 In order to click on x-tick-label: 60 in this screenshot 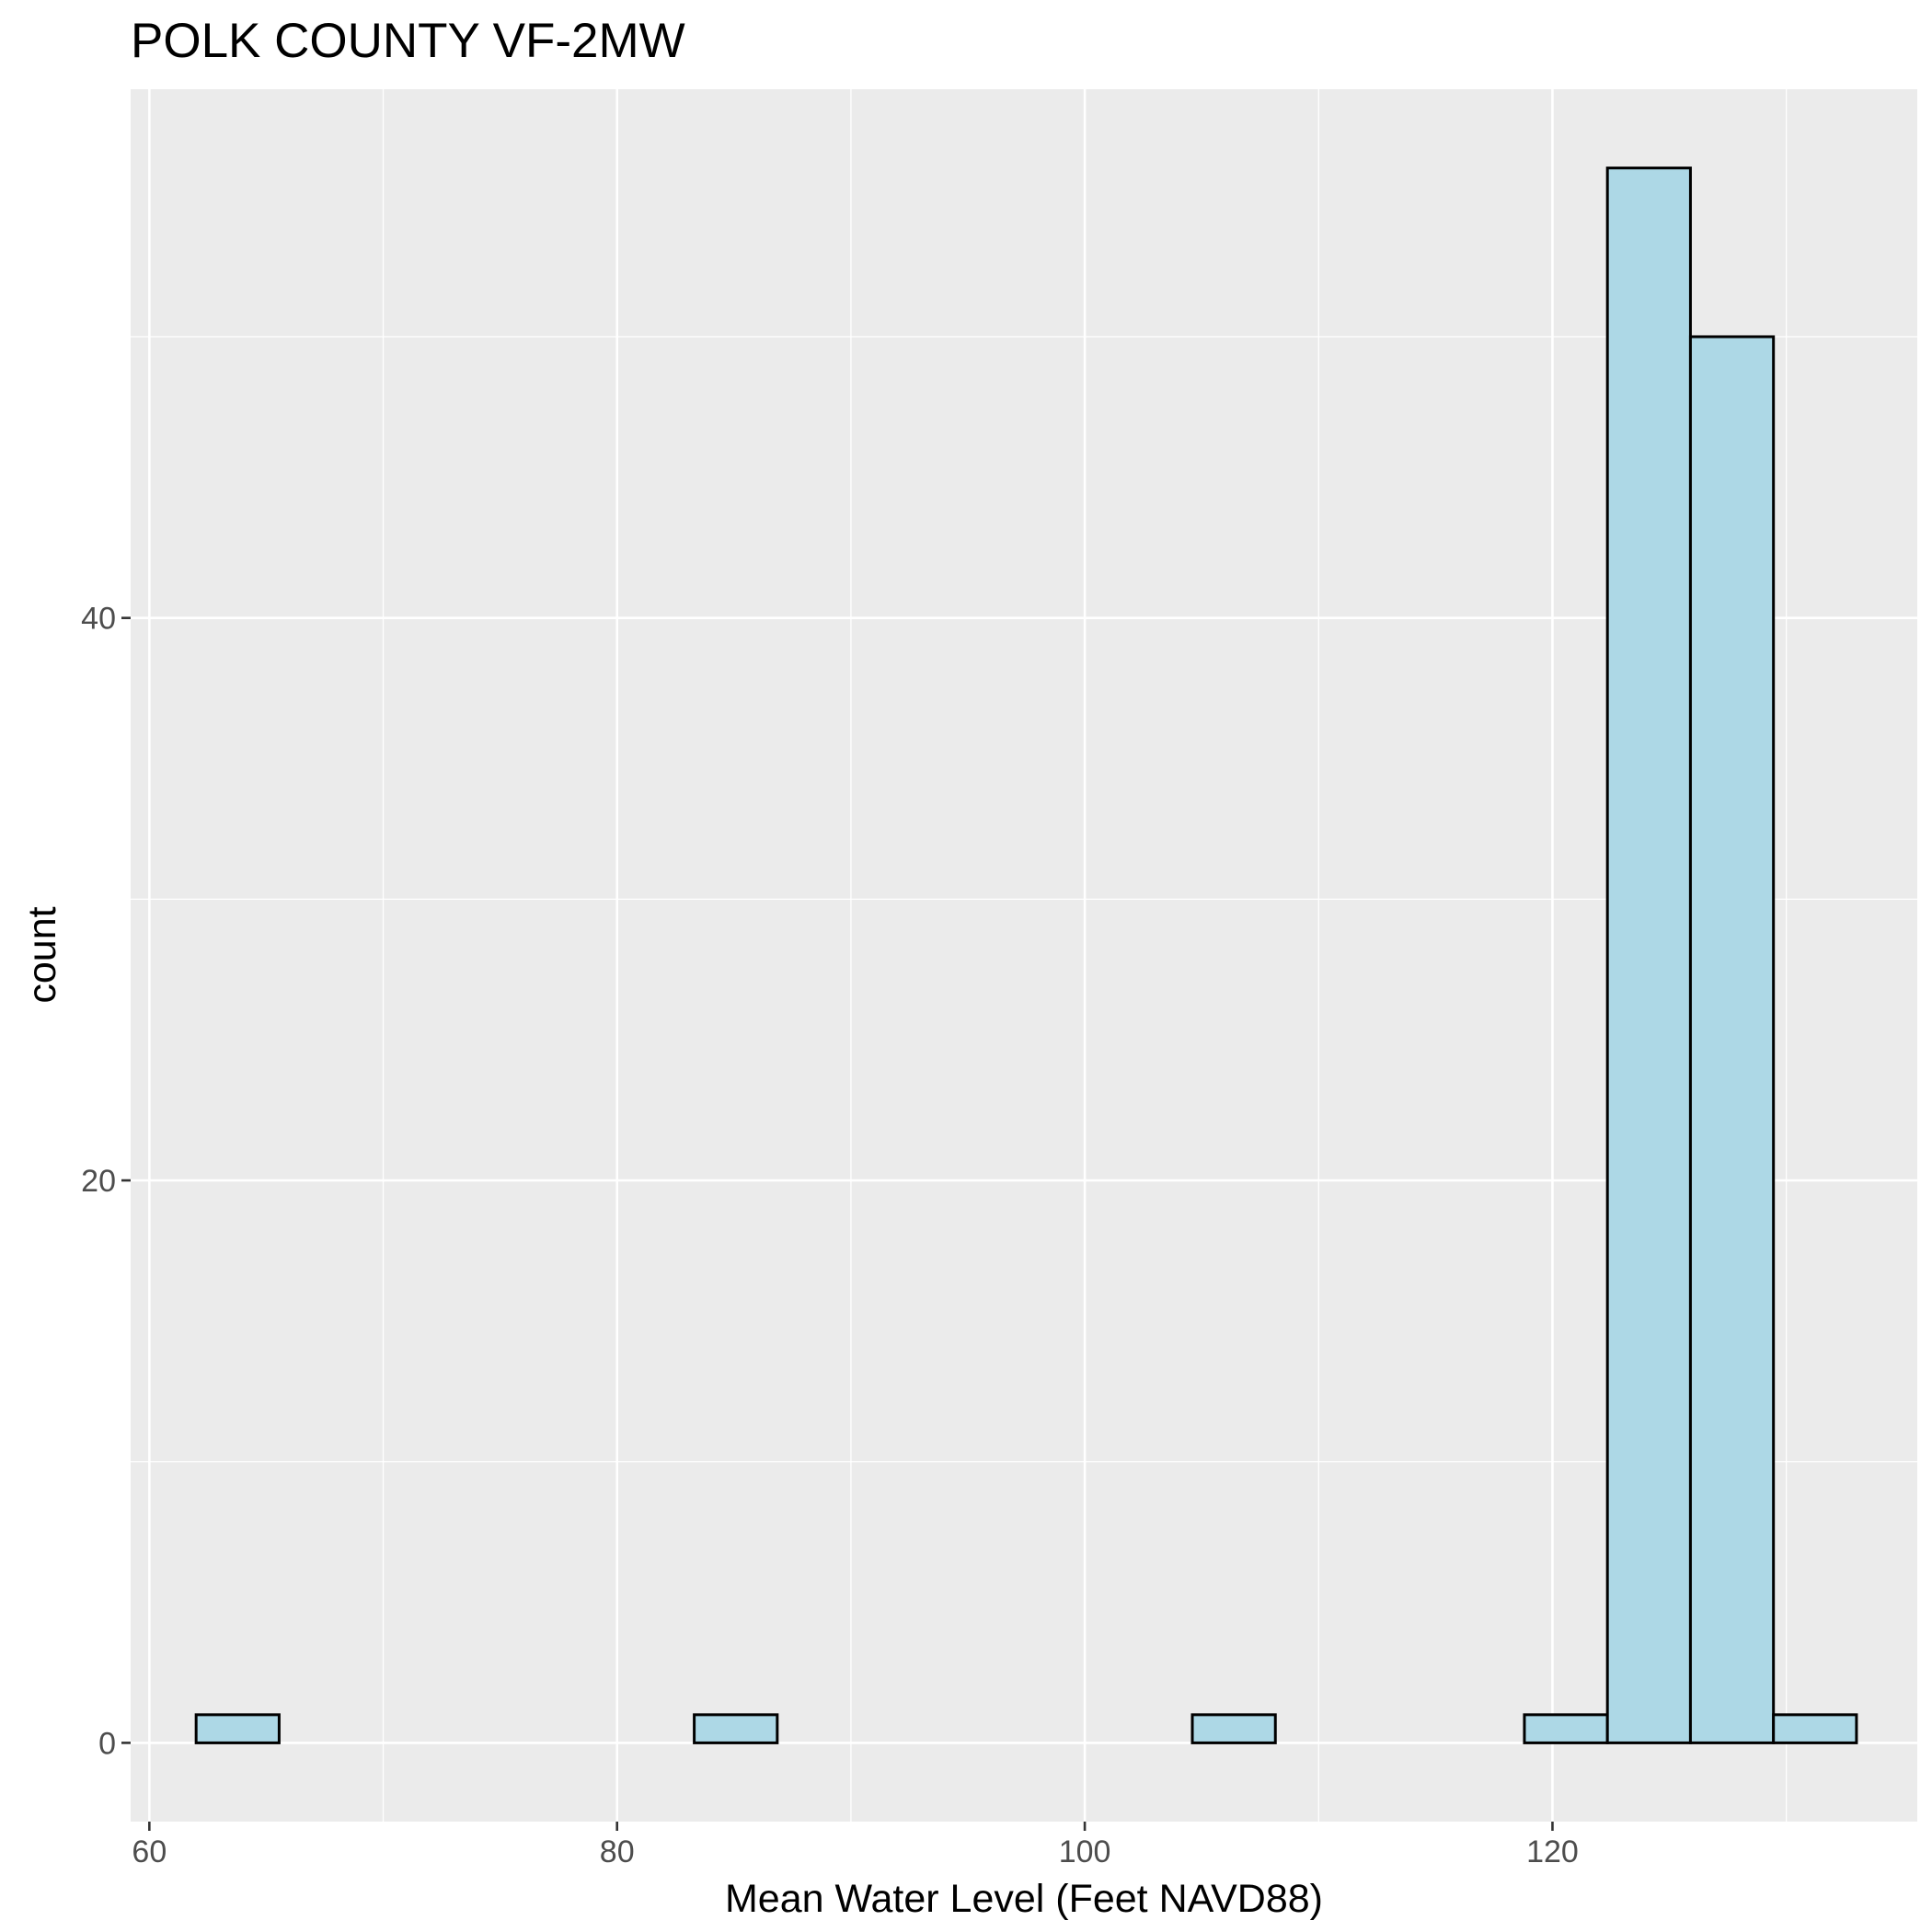, I will do `click(149, 1851)`.